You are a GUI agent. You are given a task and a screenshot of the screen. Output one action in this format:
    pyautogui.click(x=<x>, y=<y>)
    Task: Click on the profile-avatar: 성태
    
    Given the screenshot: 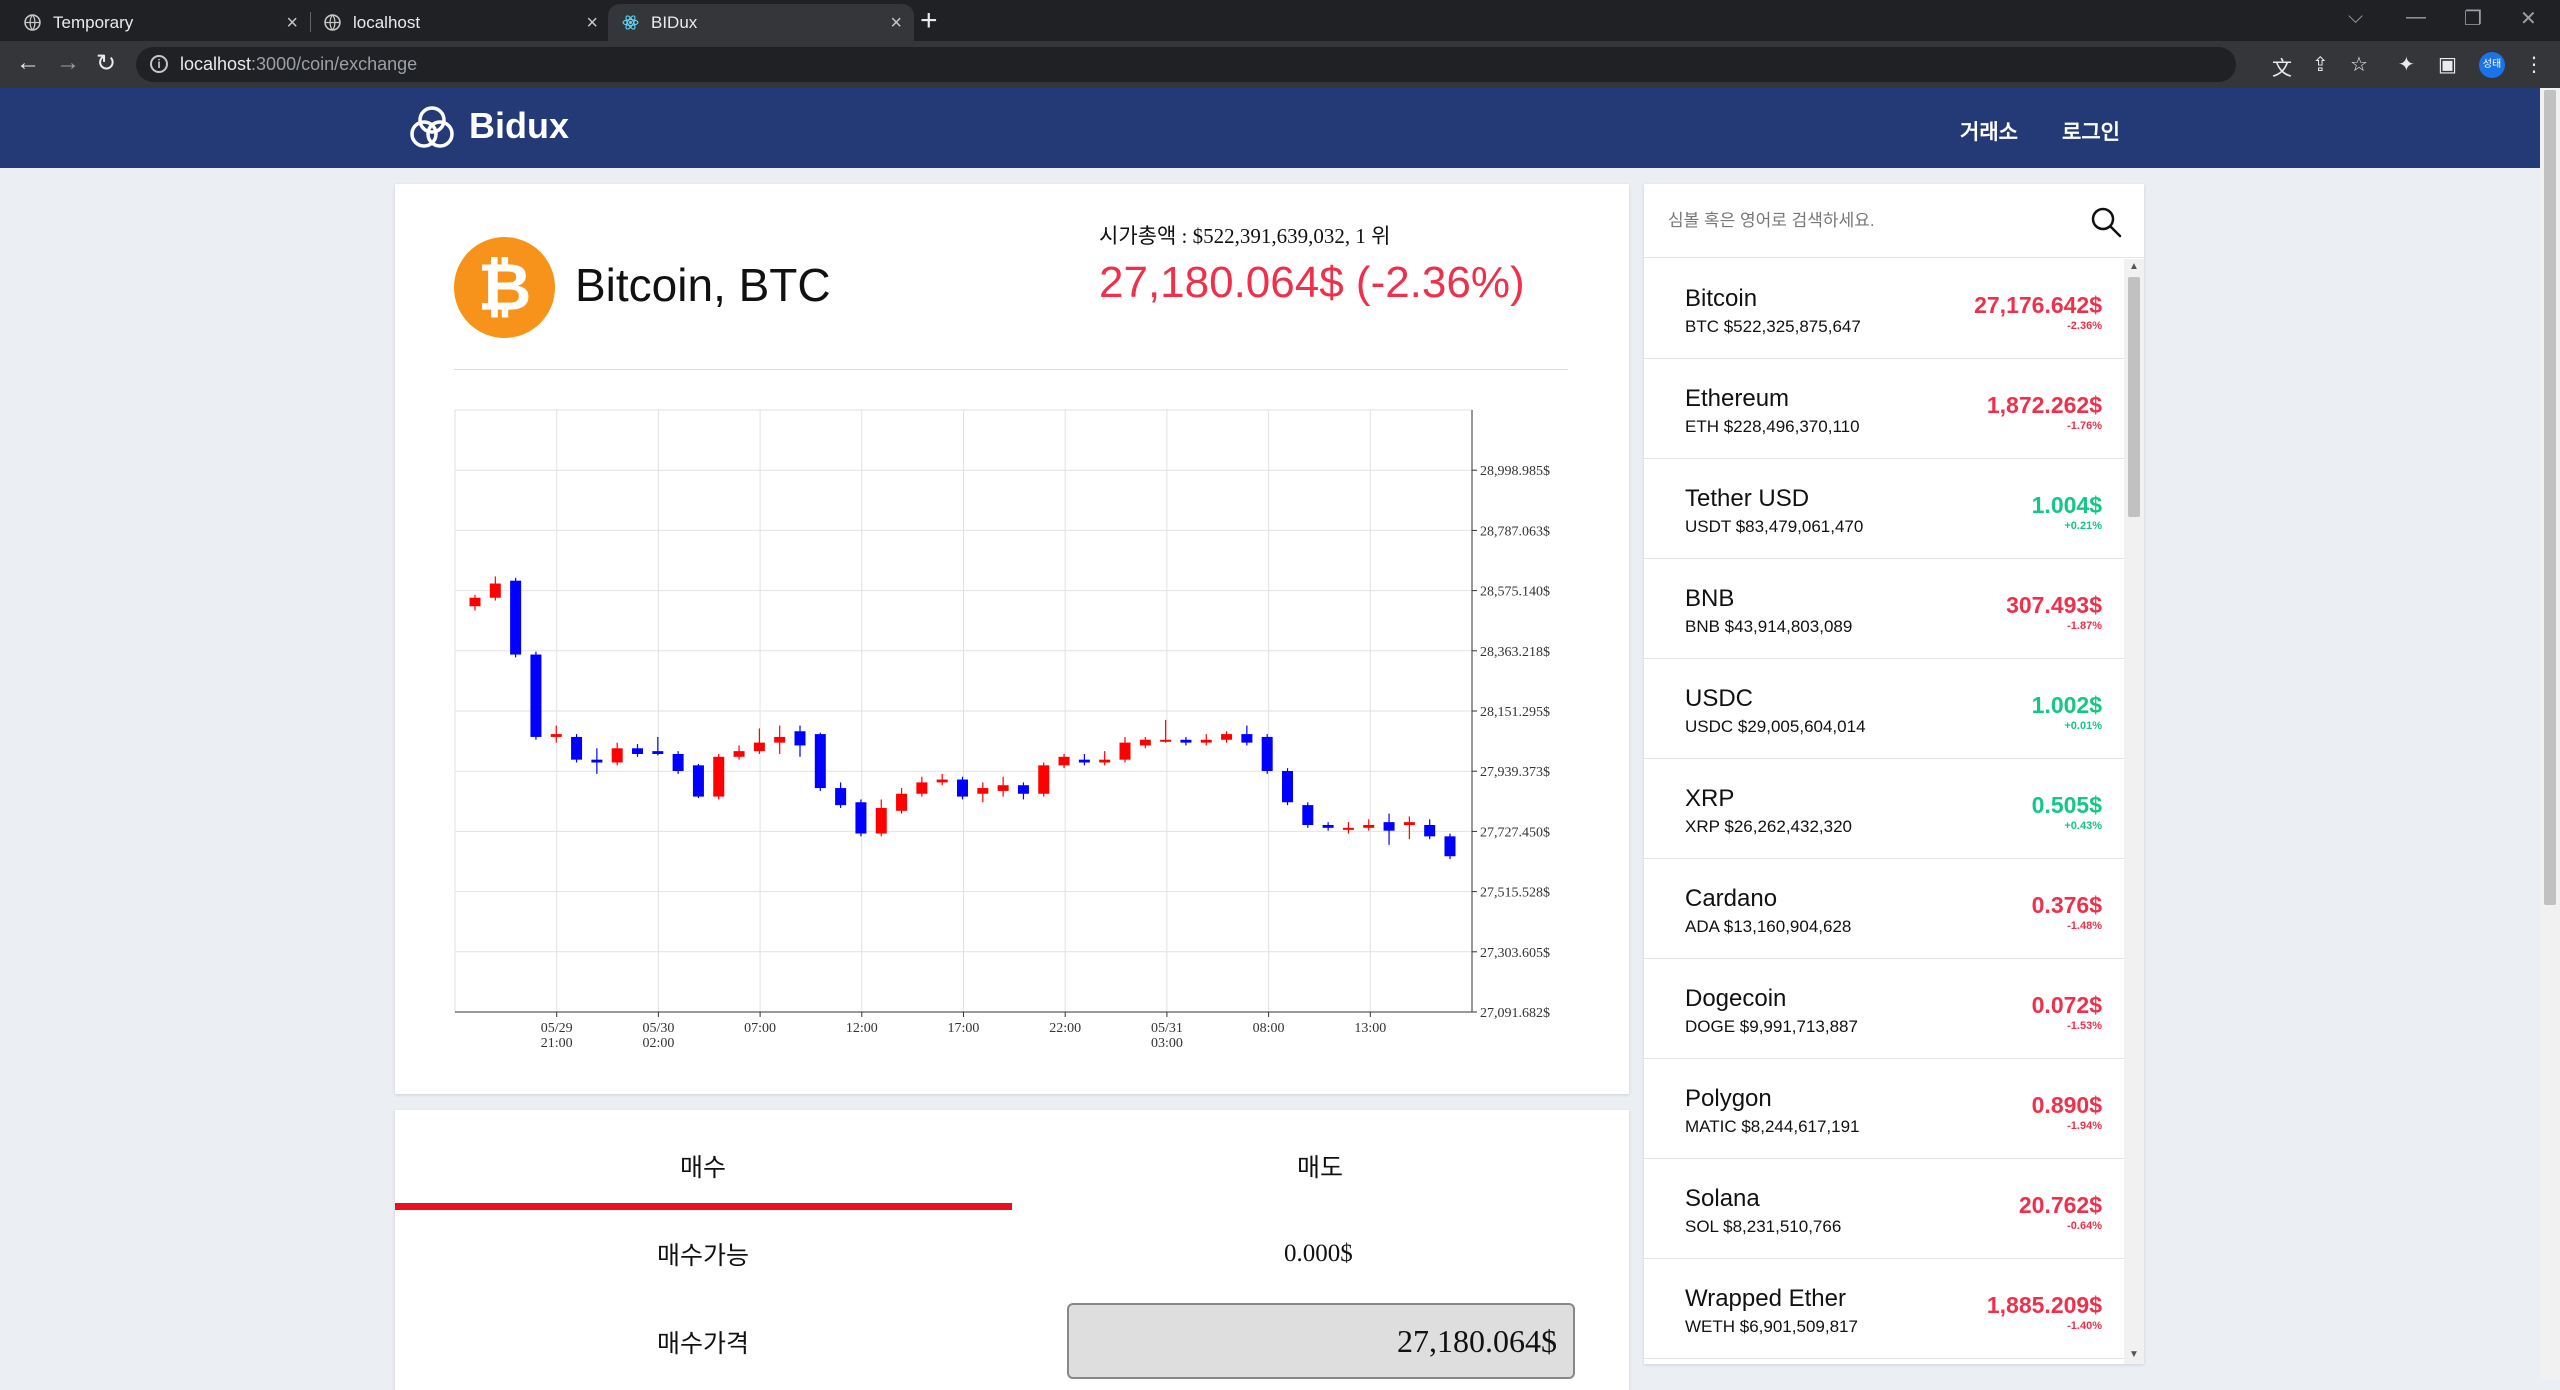 What is the action you would take?
    pyautogui.click(x=2492, y=65)
    